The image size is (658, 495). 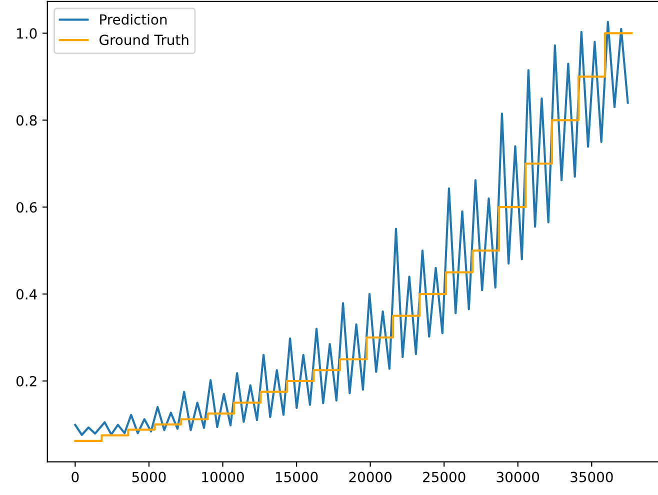 What do you see at coordinates (297, 477) in the screenshot?
I see `x-tick-label: 15000` at bounding box center [297, 477].